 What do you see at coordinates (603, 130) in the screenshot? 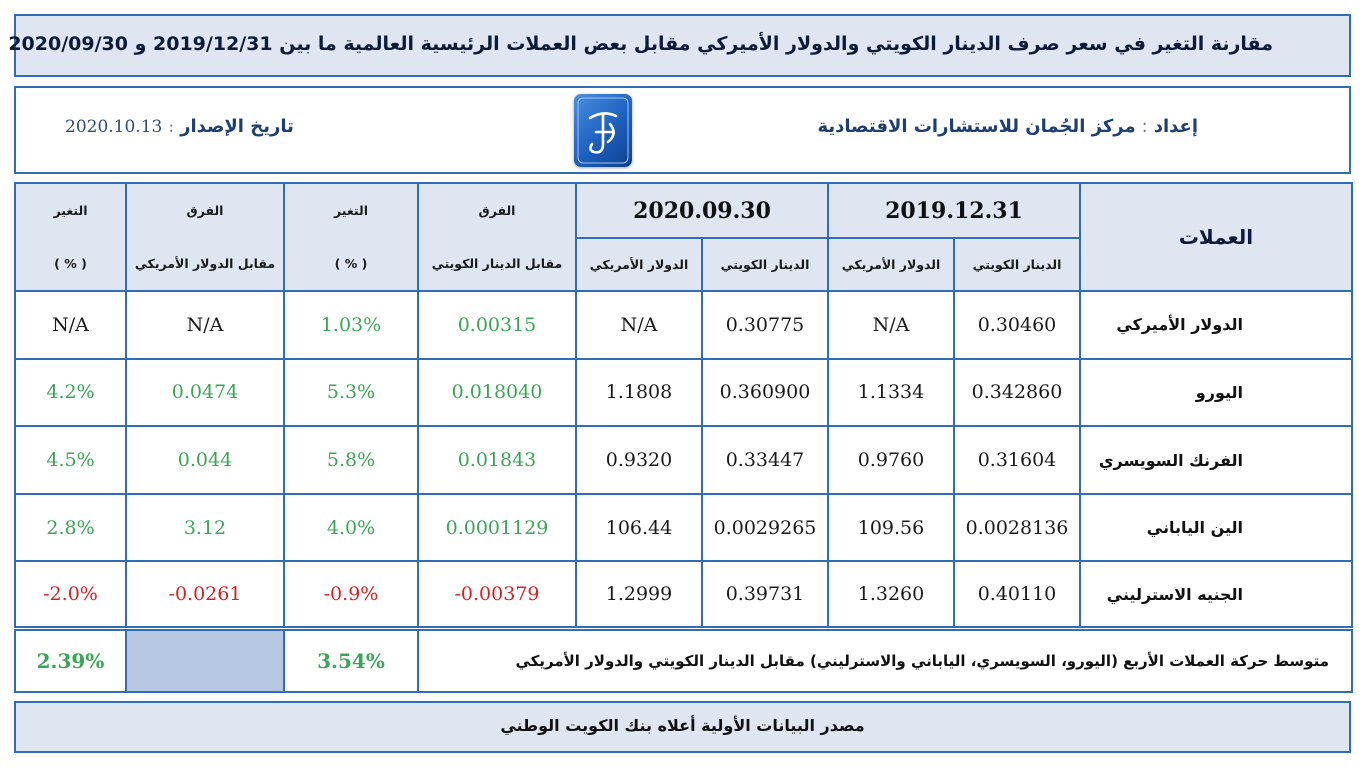
I see `center-logo-icon` at bounding box center [603, 130].